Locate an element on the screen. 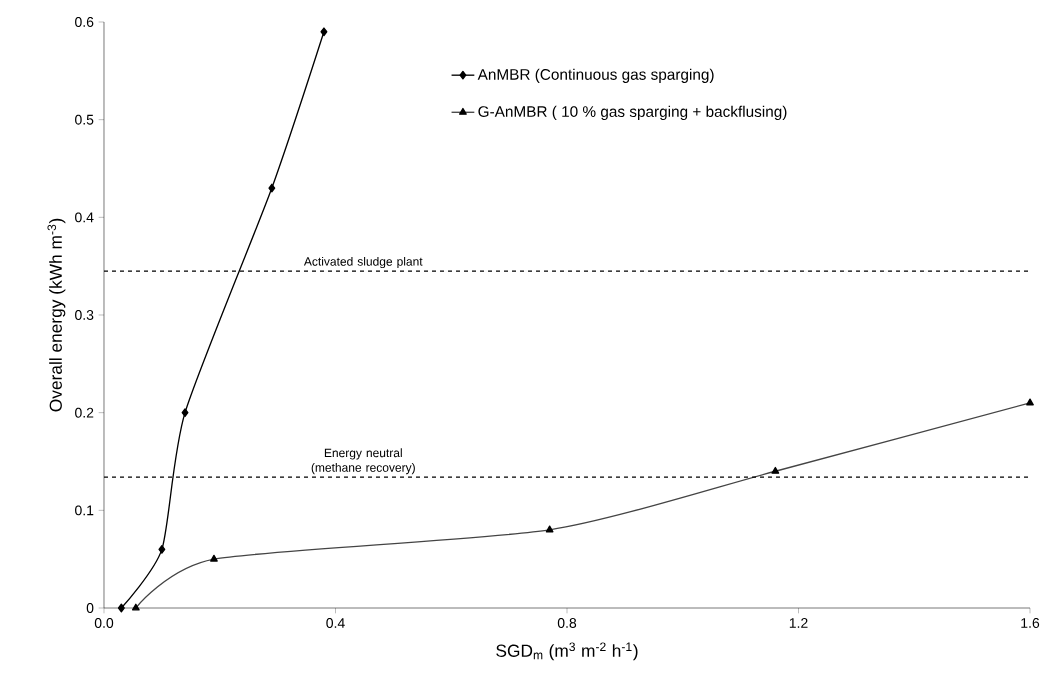  y-tick-label: 0.1 is located at coordinates (84, 510).